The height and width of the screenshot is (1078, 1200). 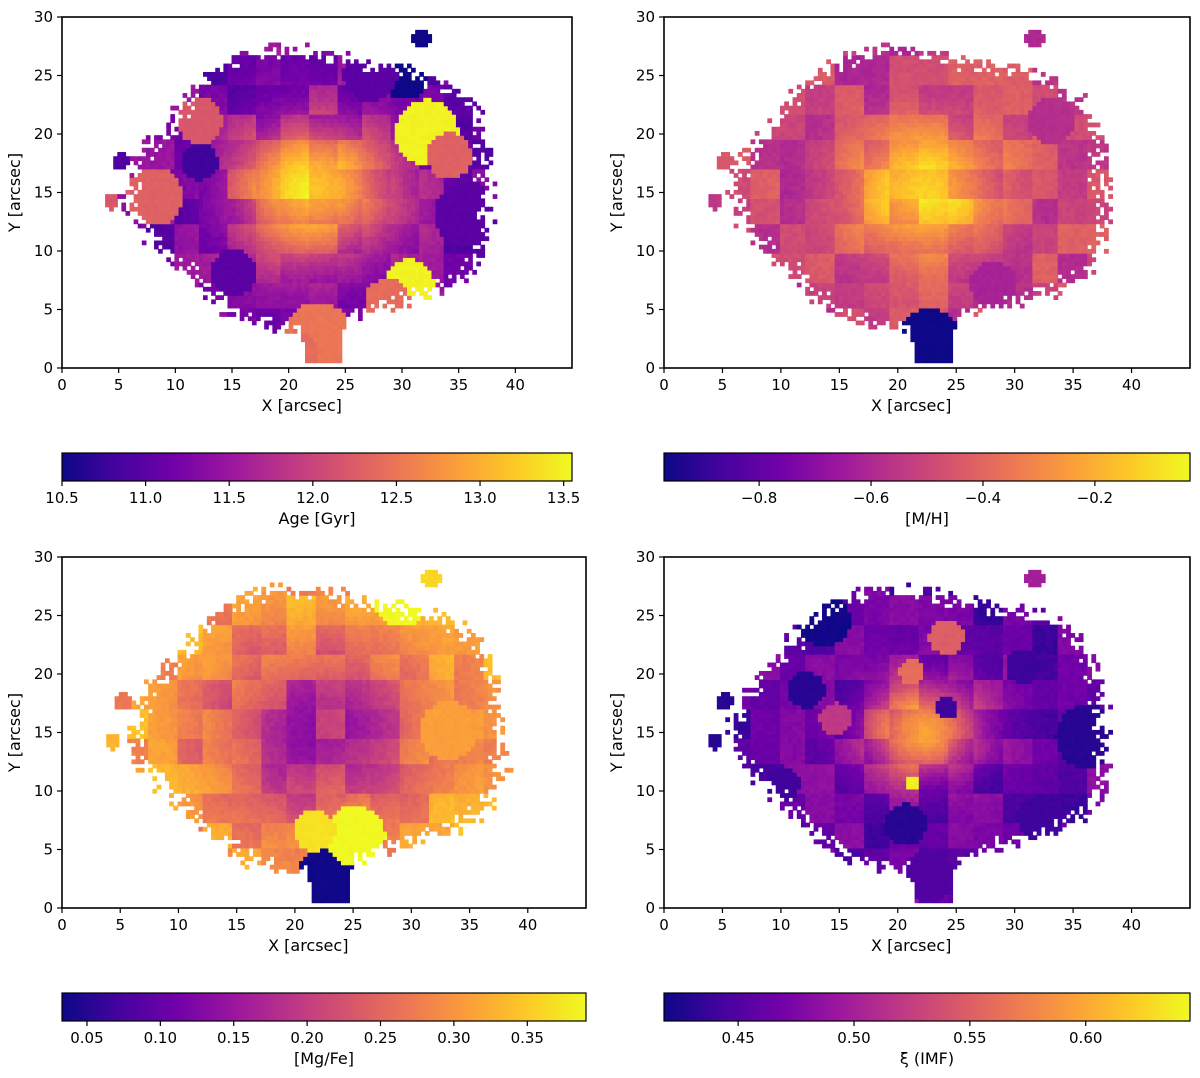 What do you see at coordinates (871, 498) in the screenshot?
I see `colorbar-tick-label: −0.6` at bounding box center [871, 498].